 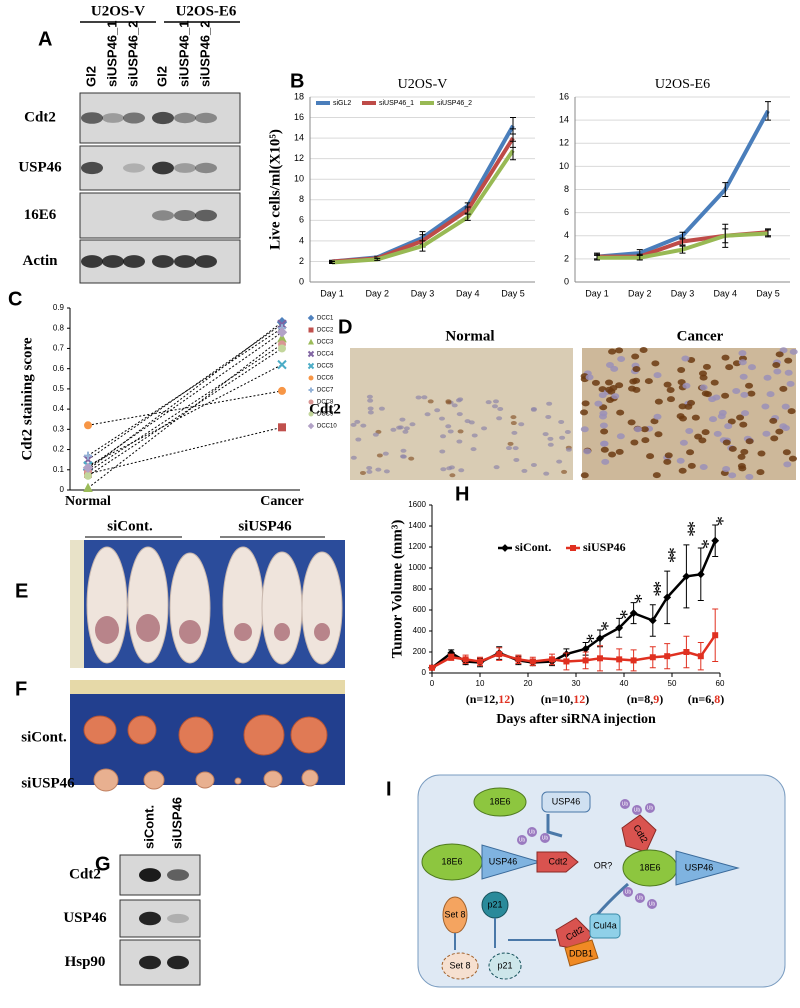 I want to click on diagram-text: OR?, so click(x=603, y=865).